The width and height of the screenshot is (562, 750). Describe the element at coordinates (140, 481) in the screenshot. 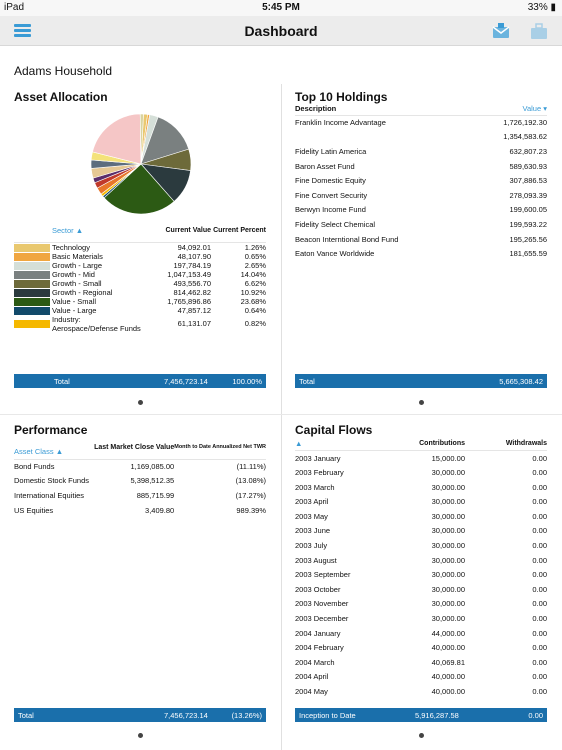

I see `table-row: Domestic Stock Funds 5,398,512.35 (13.08%)` at that location.